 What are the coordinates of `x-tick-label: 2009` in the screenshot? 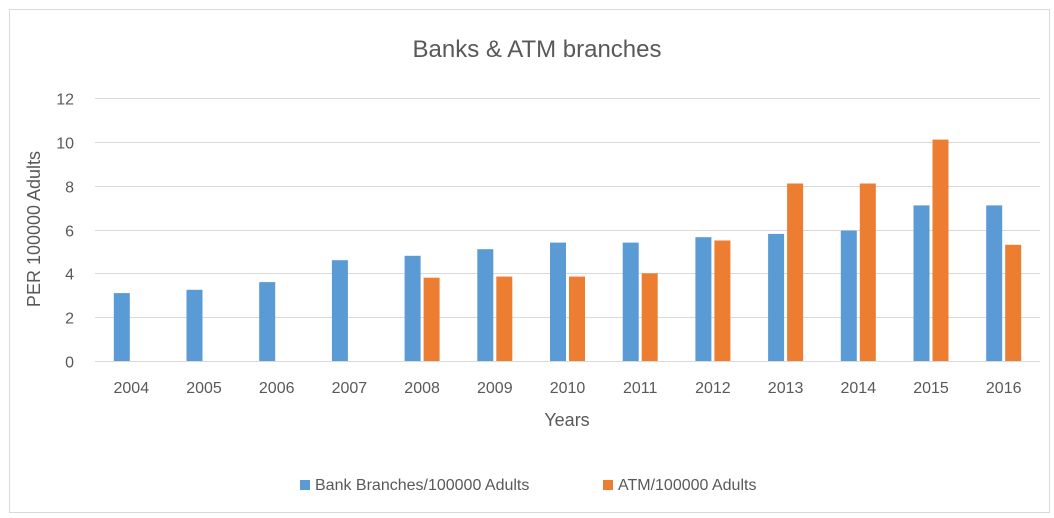 It's located at (495, 388).